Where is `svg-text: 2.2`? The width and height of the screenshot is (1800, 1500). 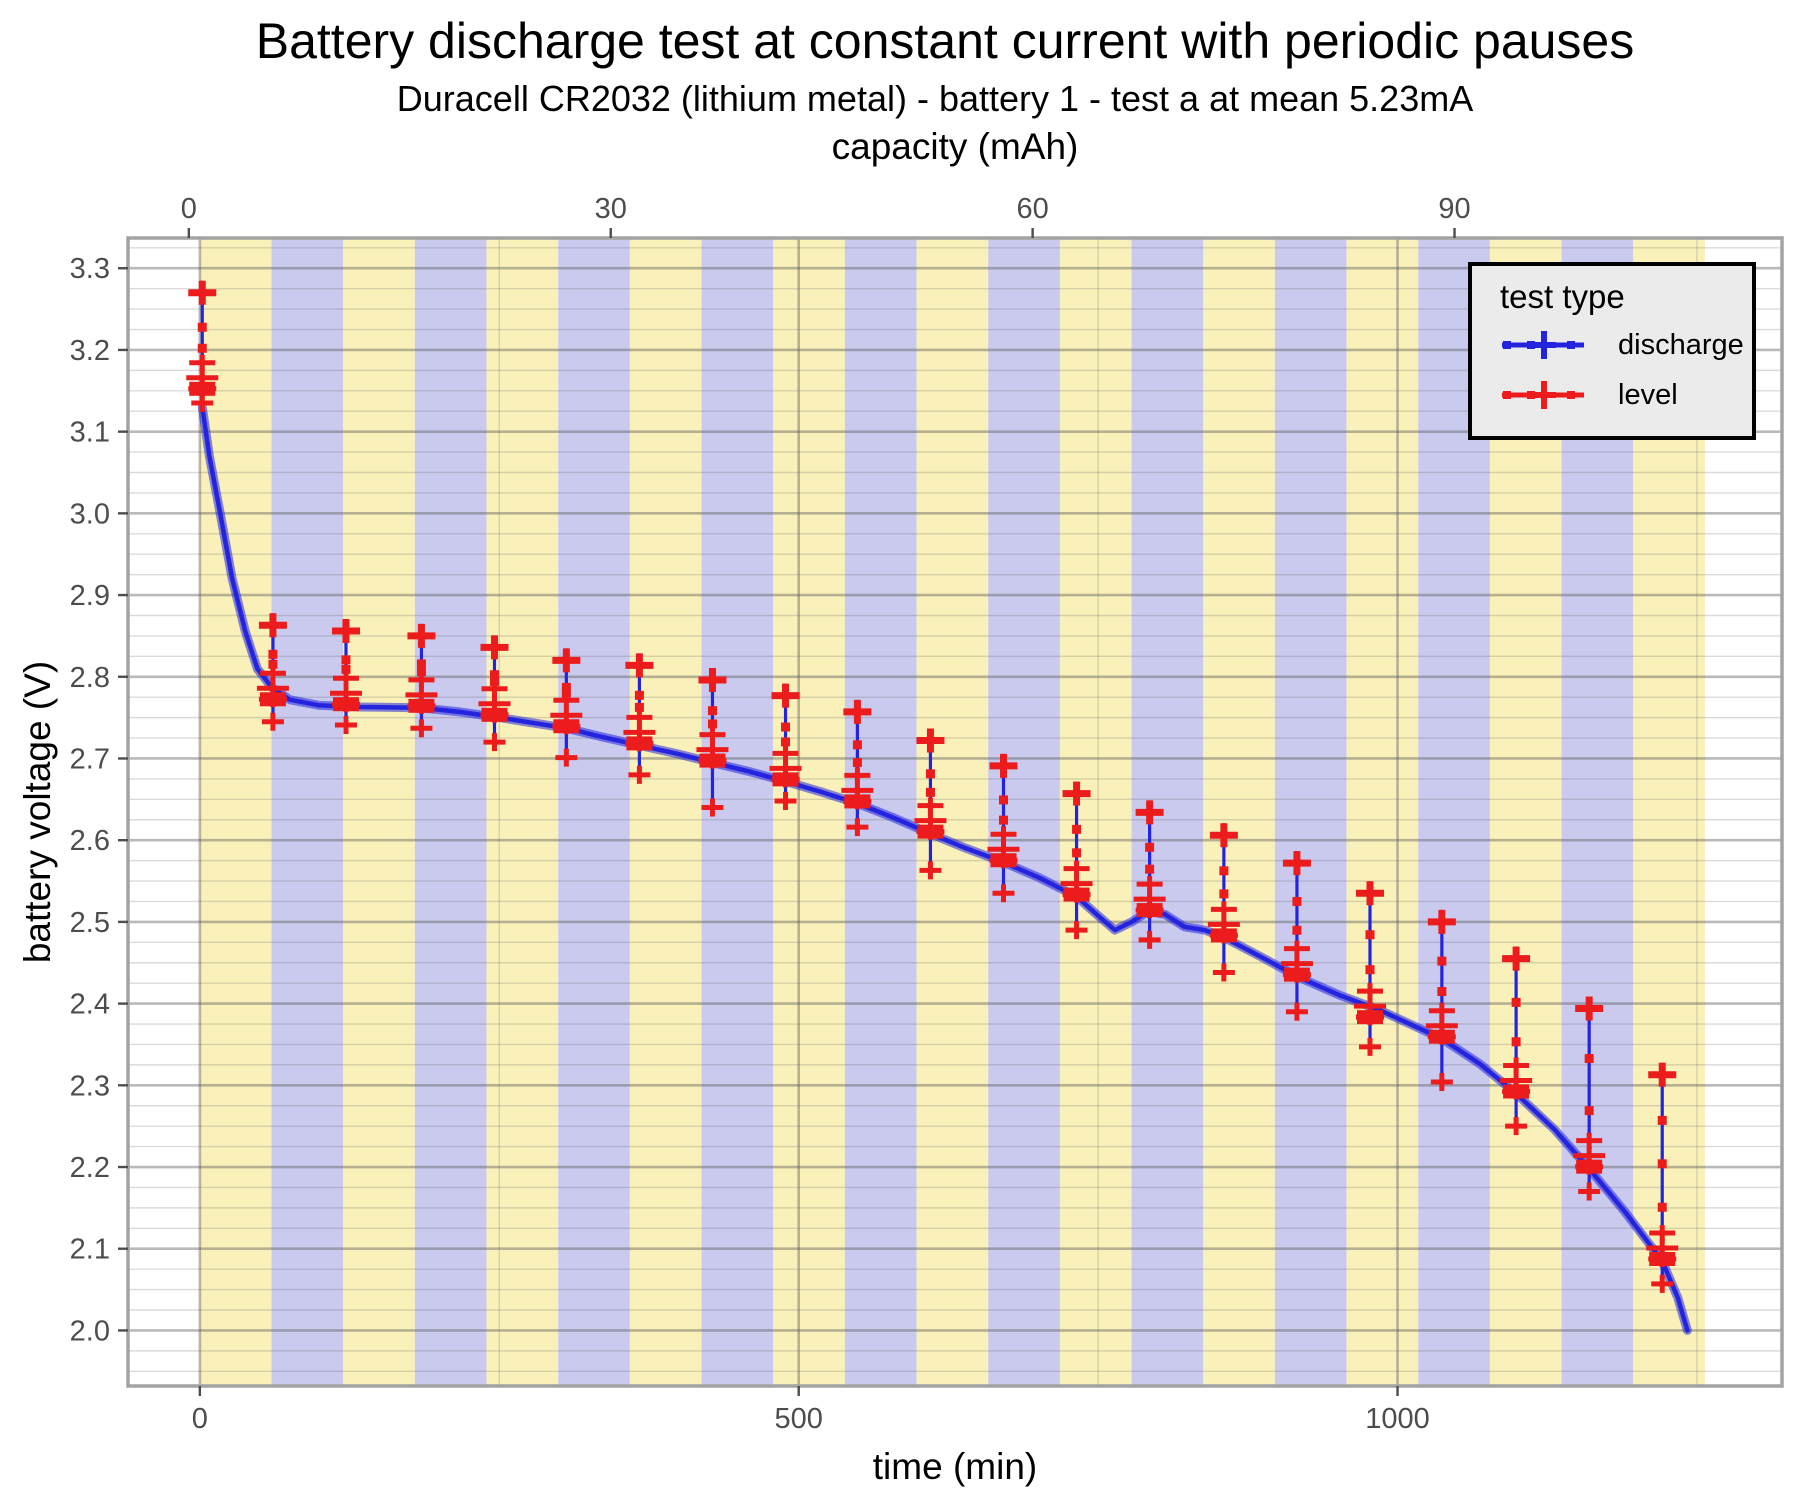
svg-text: 2.2 is located at coordinates (90, 1168).